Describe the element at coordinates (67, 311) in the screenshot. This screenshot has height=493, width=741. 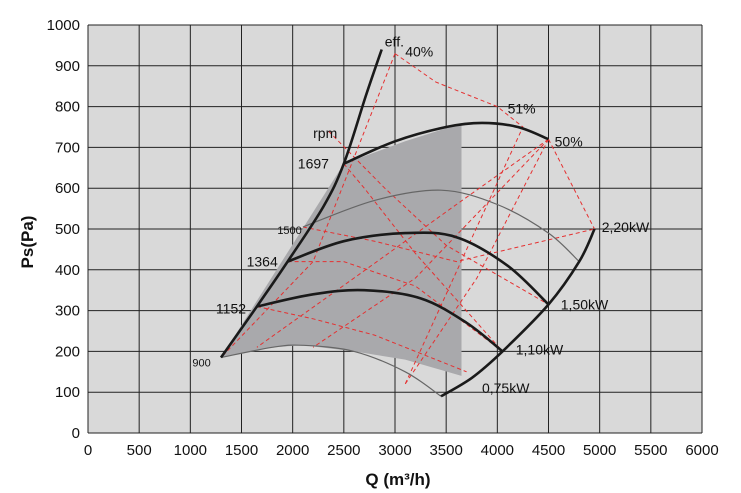
I see `y-tick-label: 300` at that location.